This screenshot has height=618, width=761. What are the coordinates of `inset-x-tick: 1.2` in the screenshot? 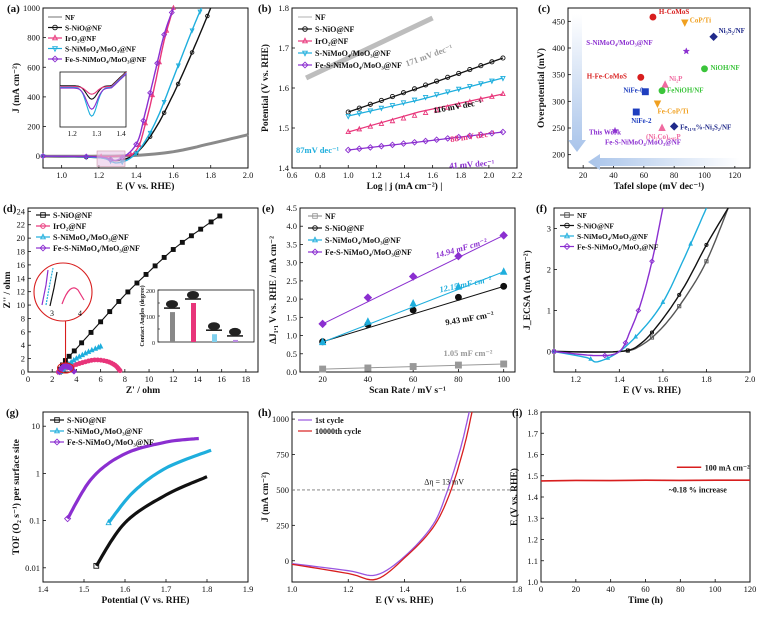 It's located at (73, 133).